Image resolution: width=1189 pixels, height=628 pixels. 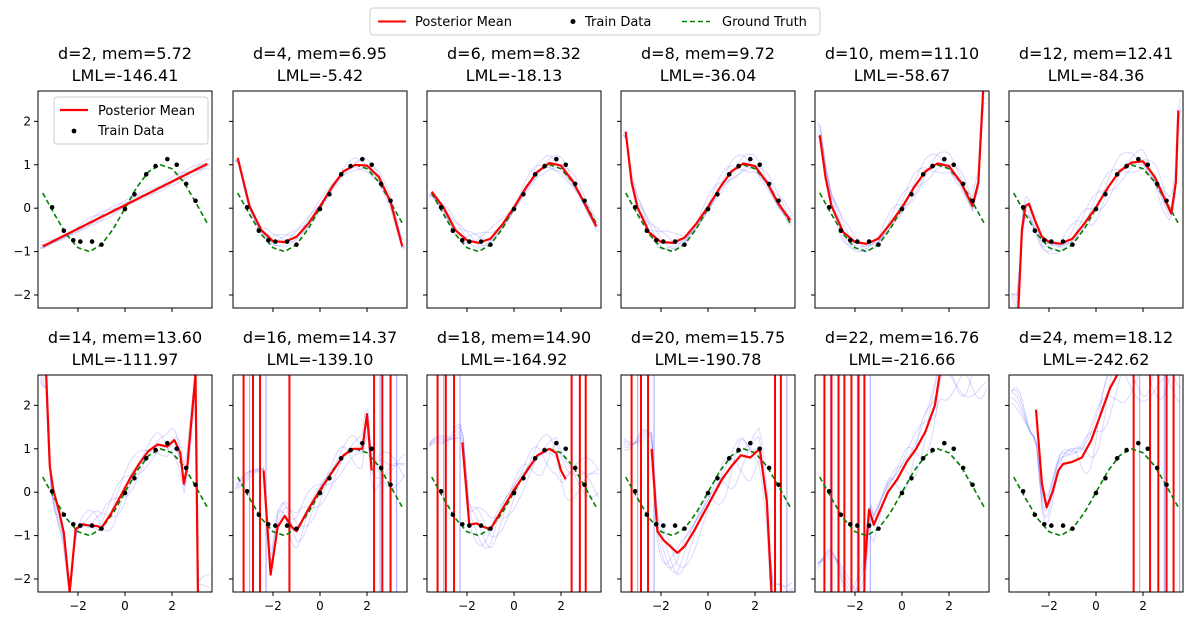 I want to click on panel-10: d=22, mem=16.76 LML=-216.66 −2 0 2, so click(x=900, y=470).